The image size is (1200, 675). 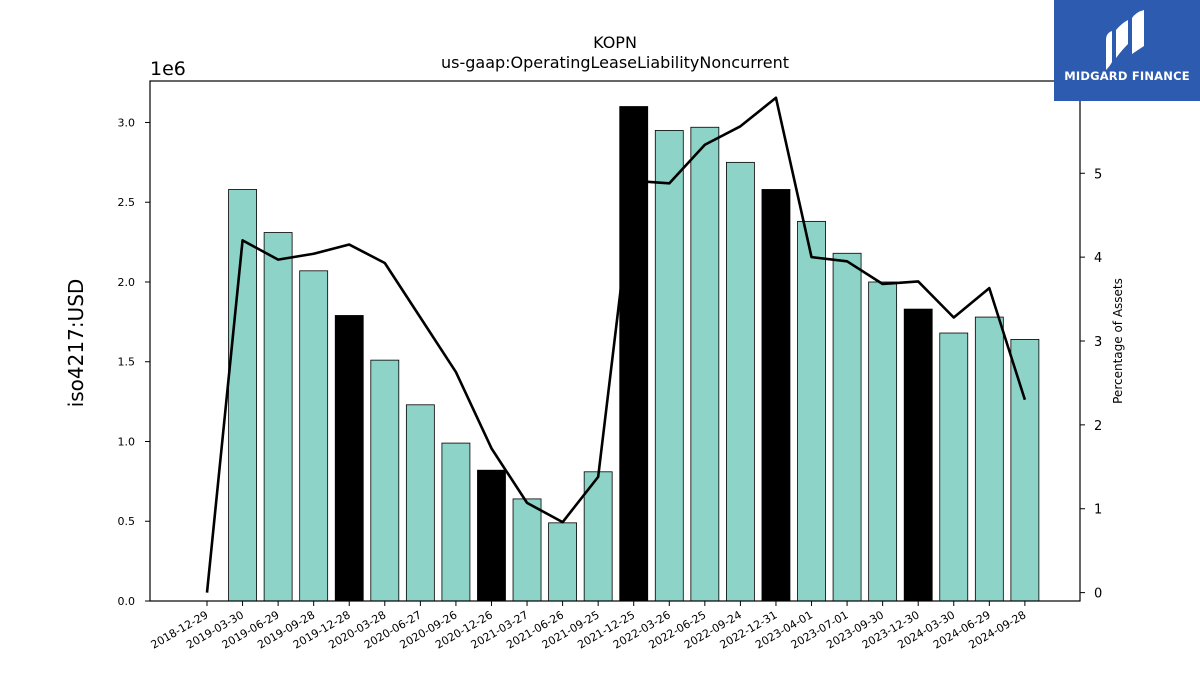 What do you see at coordinates (127, 362) in the screenshot?
I see `y-tick-label: 1.5` at bounding box center [127, 362].